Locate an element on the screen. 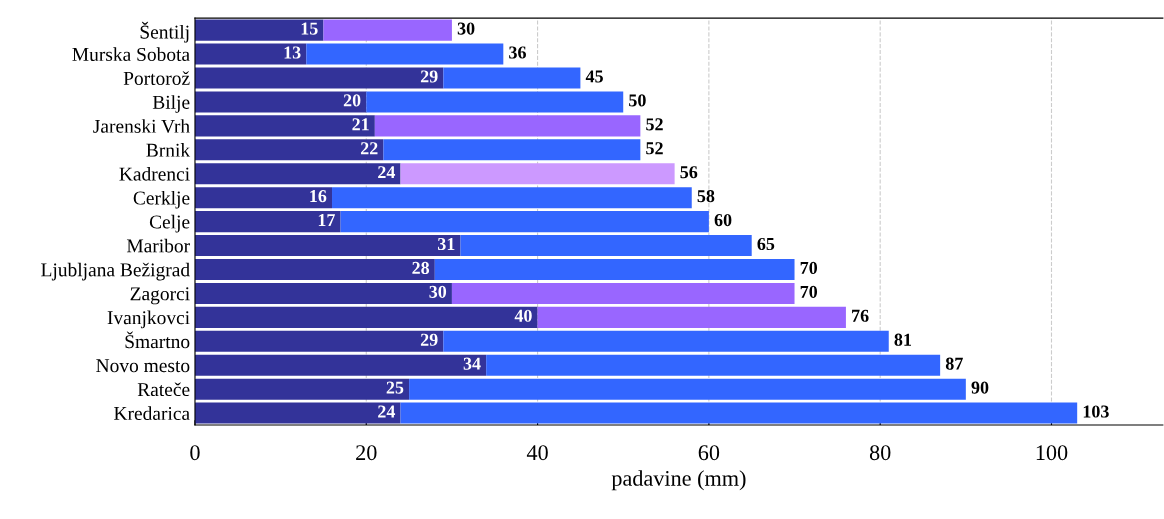 The height and width of the screenshot is (519, 1164). y-tick-label: Brnik is located at coordinates (168, 150).